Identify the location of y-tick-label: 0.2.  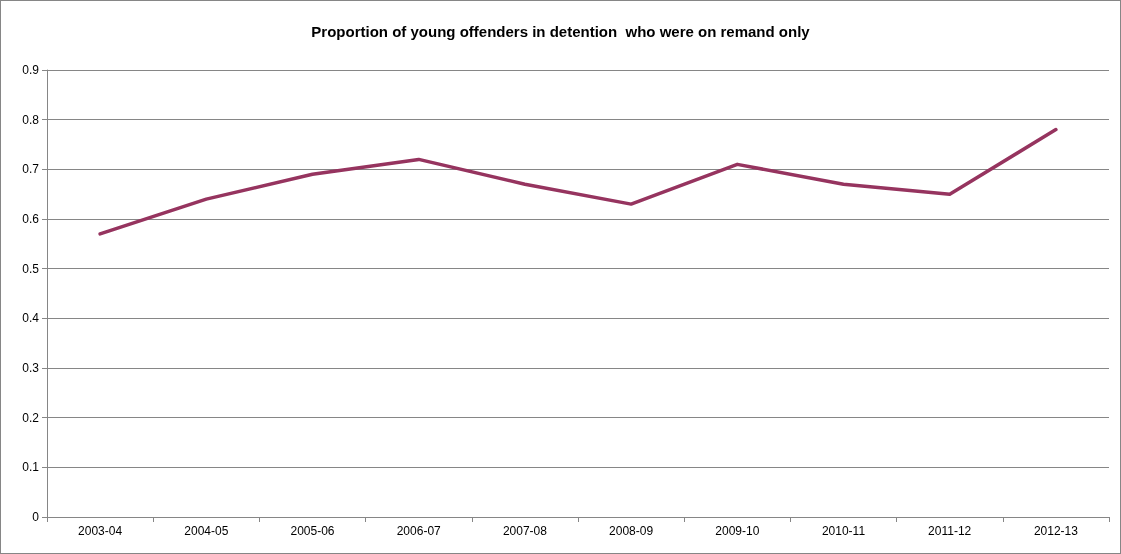
(31, 417).